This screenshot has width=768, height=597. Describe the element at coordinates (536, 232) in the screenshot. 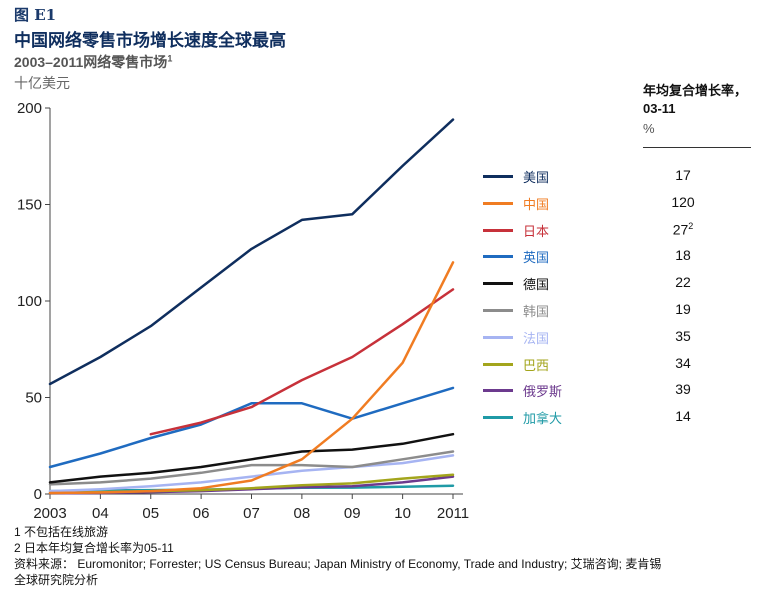

I see `legend-label: 日本` at that location.